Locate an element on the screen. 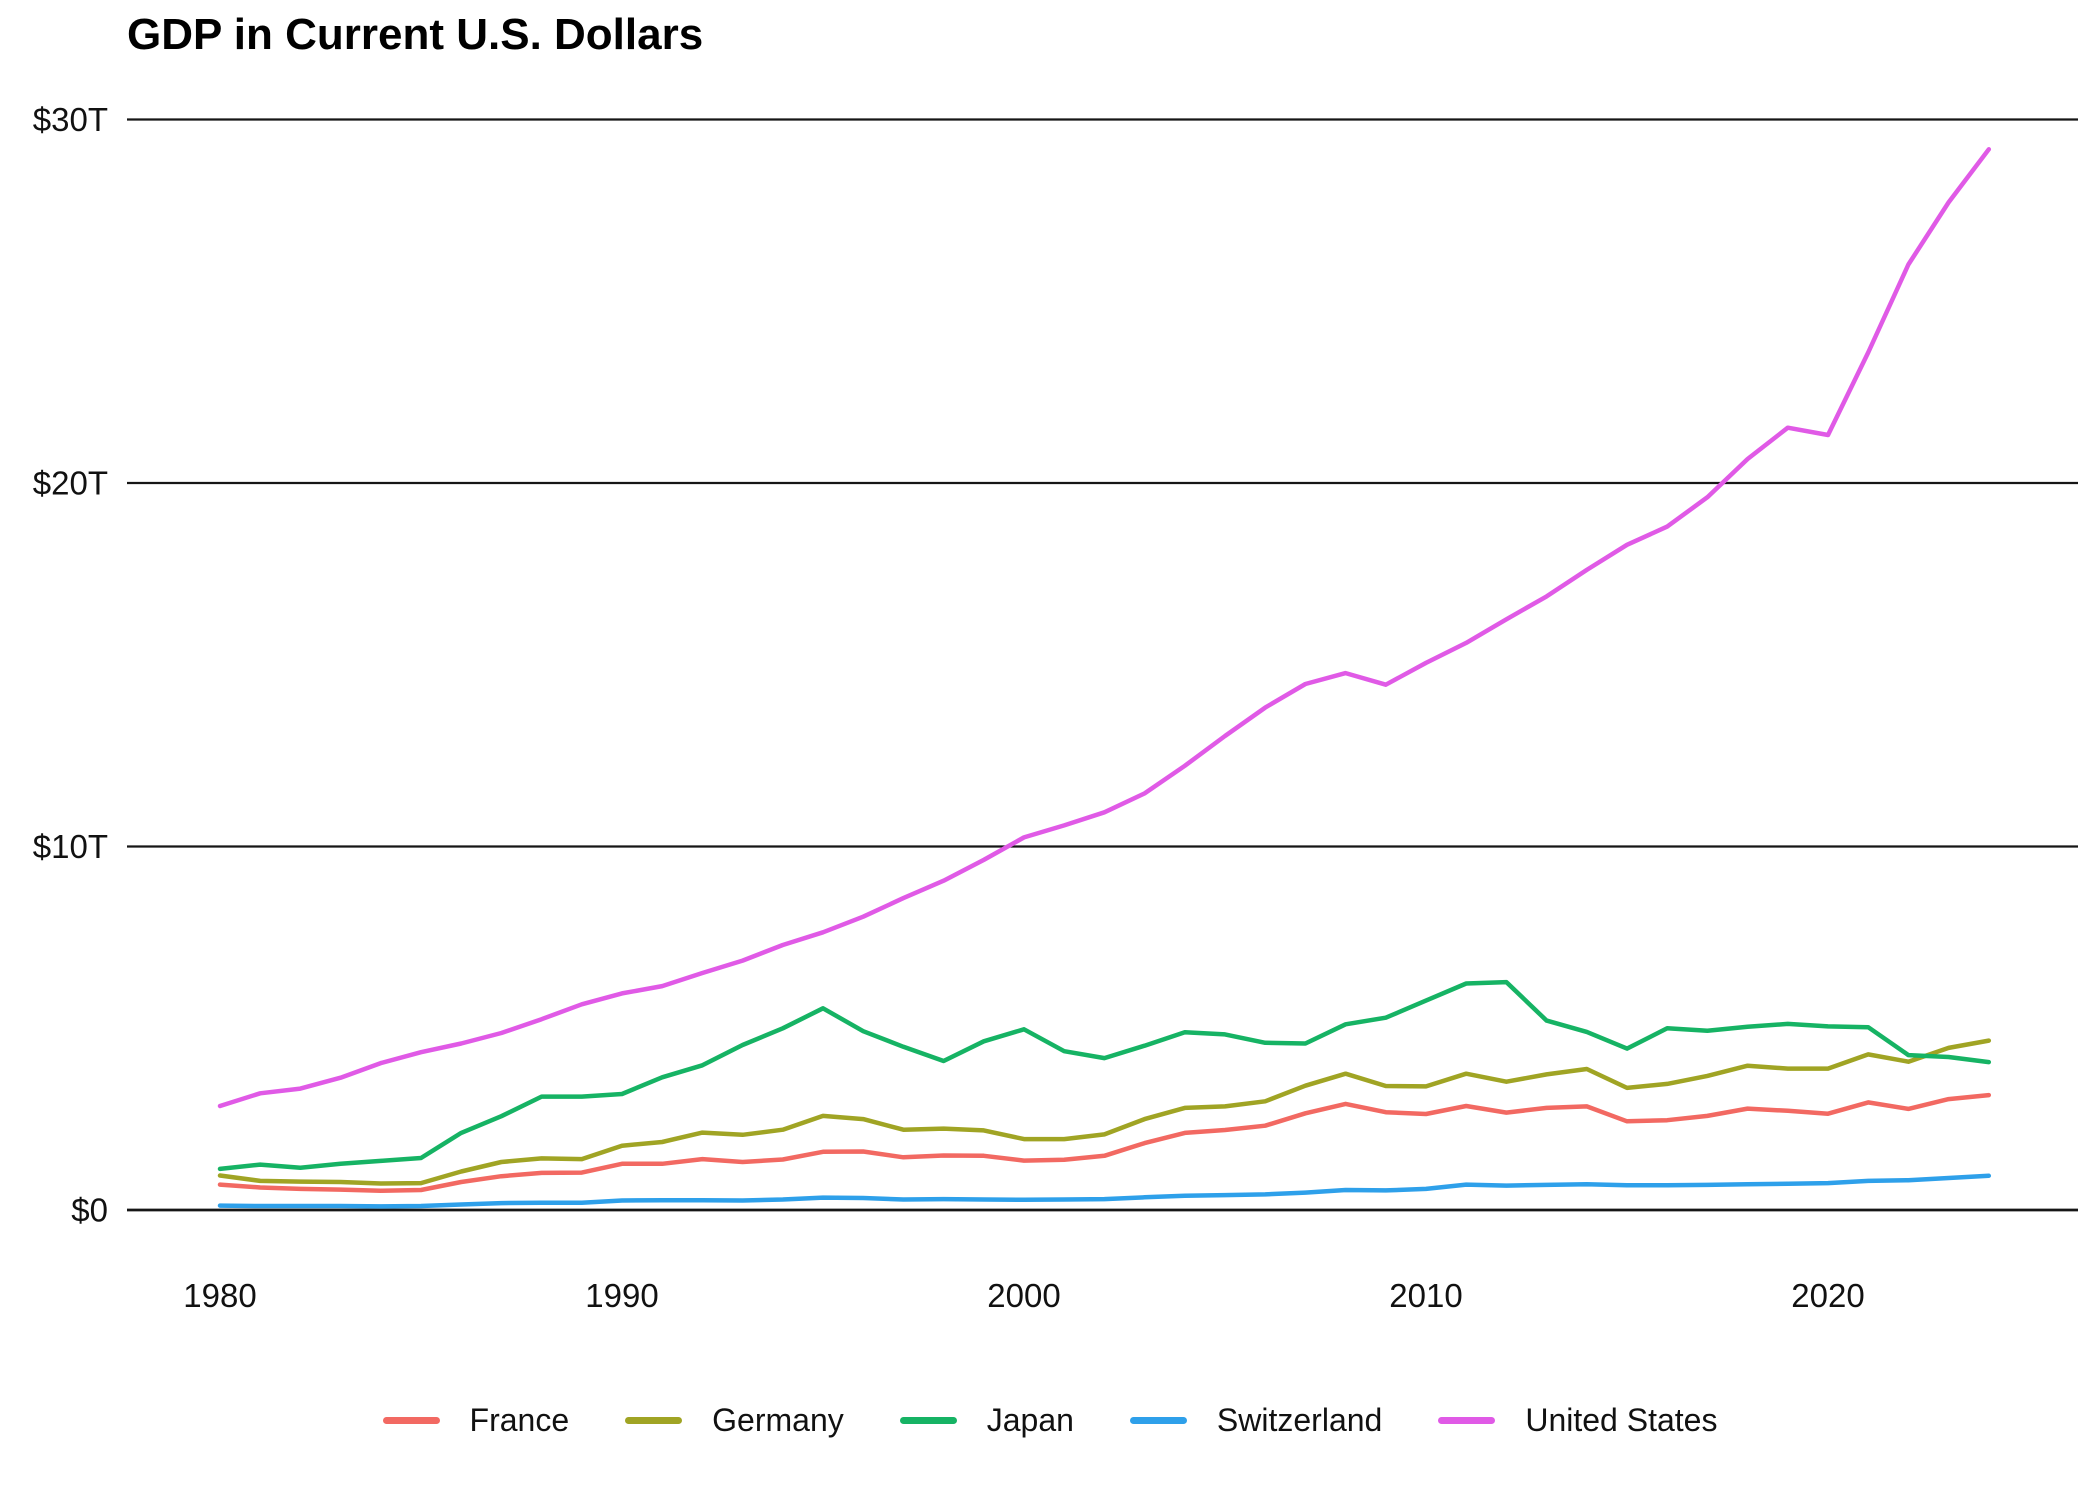 This screenshot has width=2100, height=1500. legend-item-japan: Japan is located at coordinates (986, 1420).